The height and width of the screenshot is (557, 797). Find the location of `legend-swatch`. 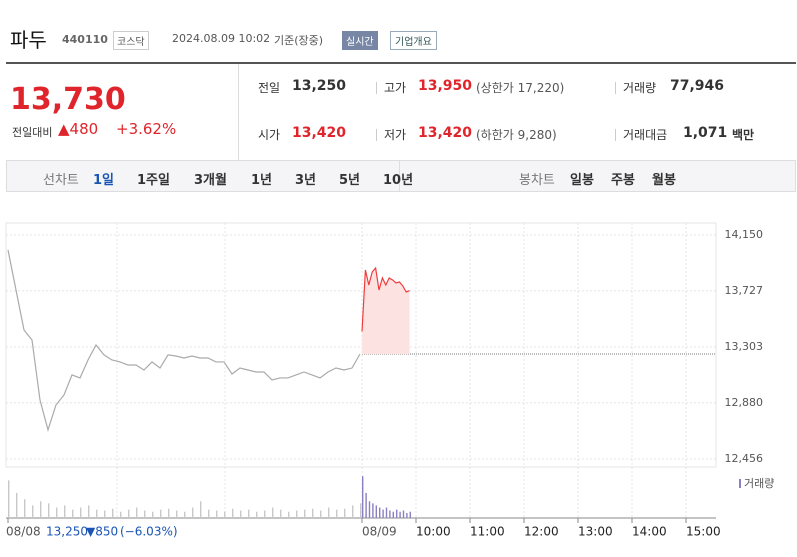

legend-swatch is located at coordinates (740, 483).